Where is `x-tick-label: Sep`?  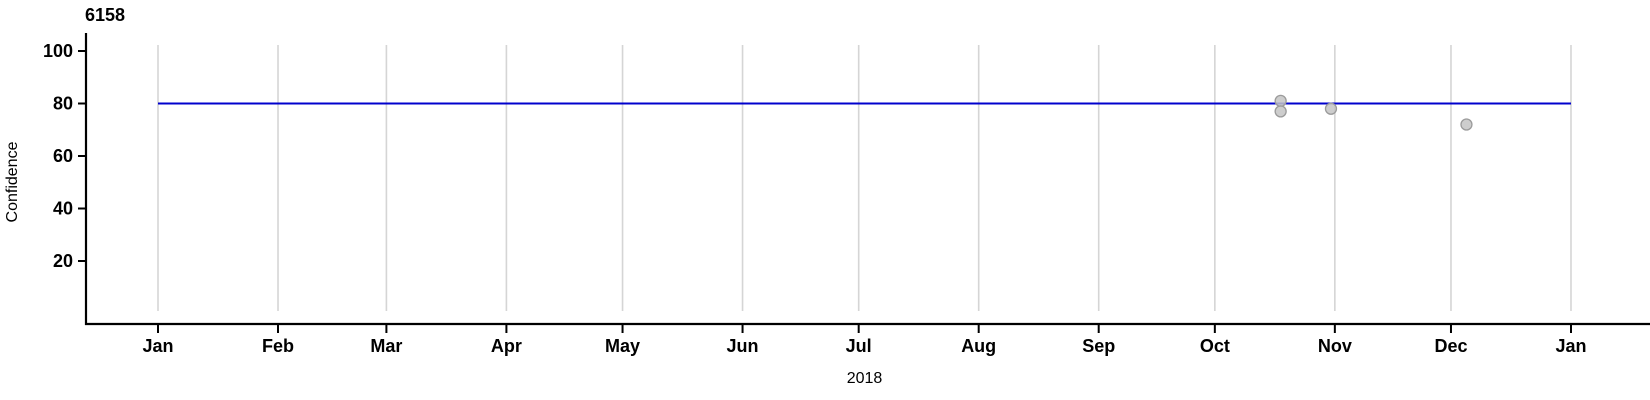 x-tick-label: Sep is located at coordinates (1098, 346).